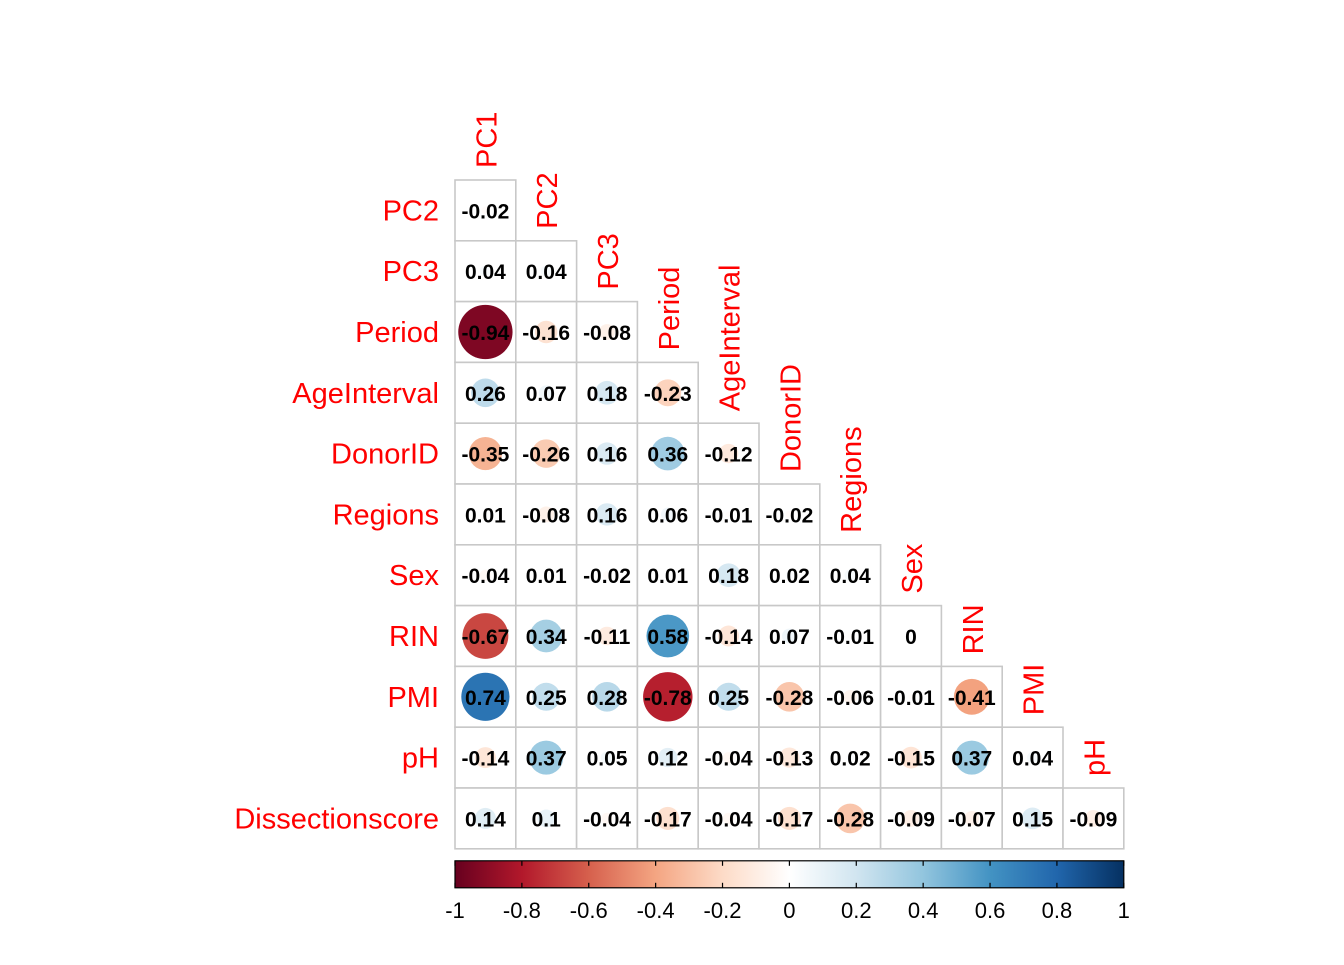  What do you see at coordinates (413, 698) in the screenshot?
I see `row-label: PMI` at bounding box center [413, 698].